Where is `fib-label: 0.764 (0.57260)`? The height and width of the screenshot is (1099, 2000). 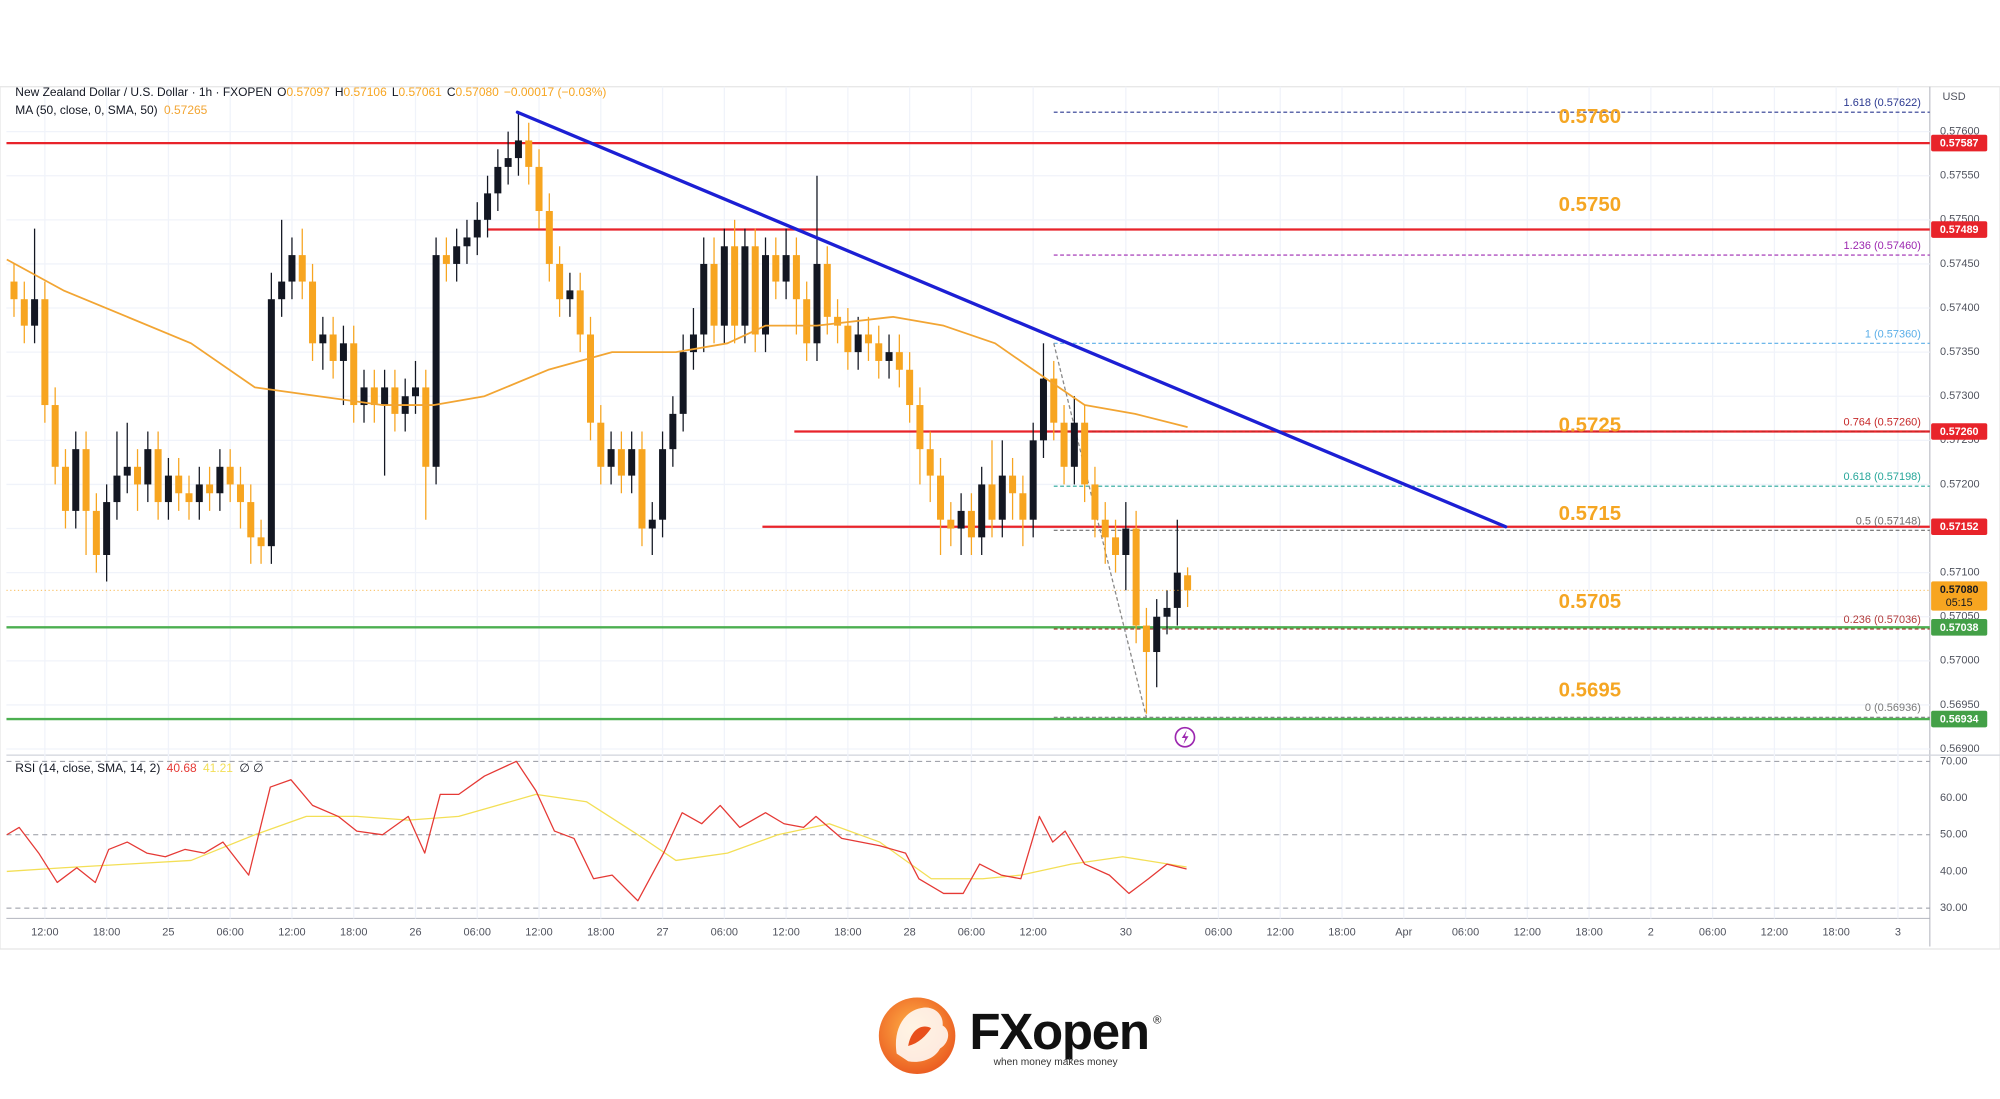 fib-label: 0.764 (0.57260) is located at coordinates (1882, 422).